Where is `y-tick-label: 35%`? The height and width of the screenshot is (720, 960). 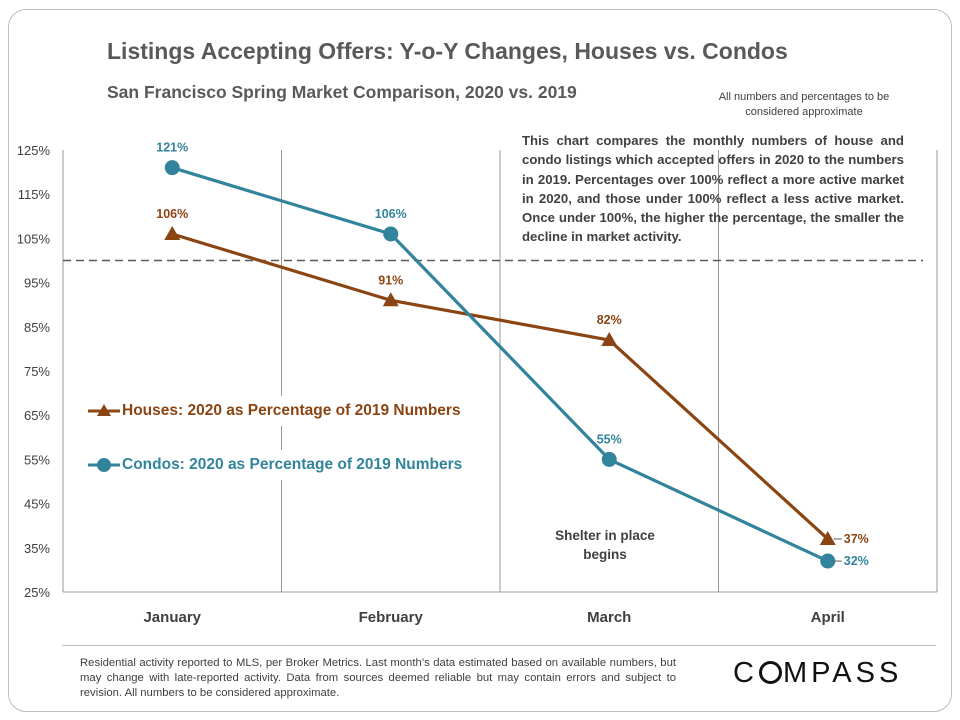 y-tick-label: 35% is located at coordinates (37, 548).